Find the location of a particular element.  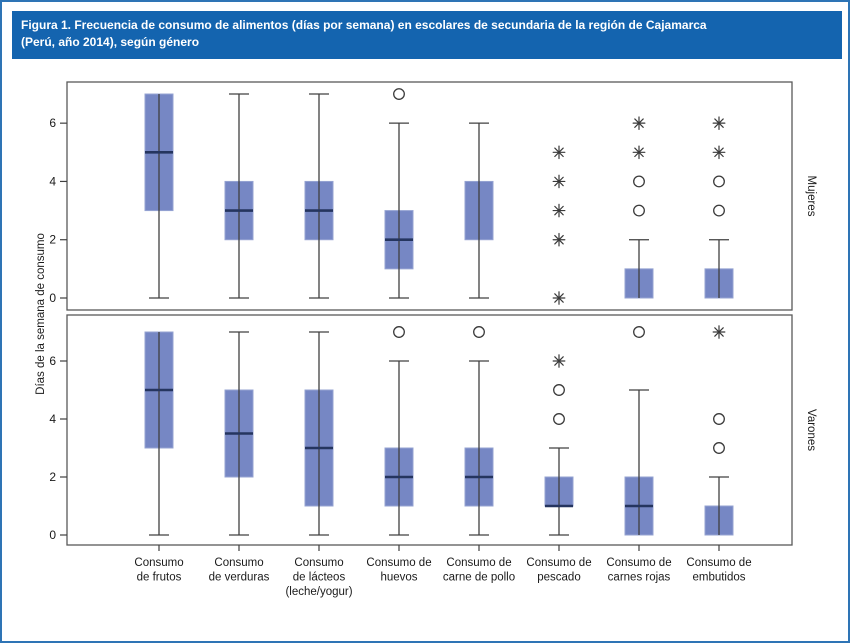

category-label: carne de pollo is located at coordinates (479, 578).